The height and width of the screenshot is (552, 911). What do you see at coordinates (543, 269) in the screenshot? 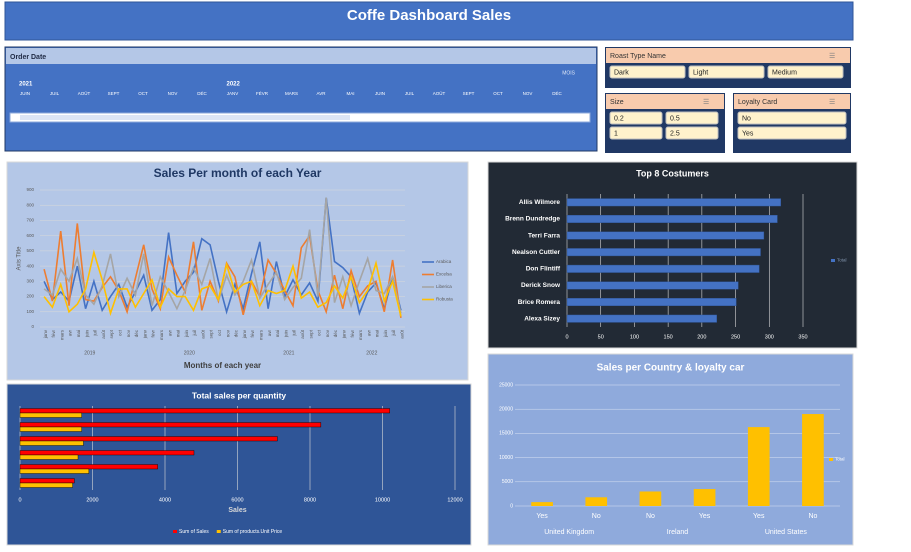
I see `y-tick-label: Don Flintiff` at bounding box center [543, 269].